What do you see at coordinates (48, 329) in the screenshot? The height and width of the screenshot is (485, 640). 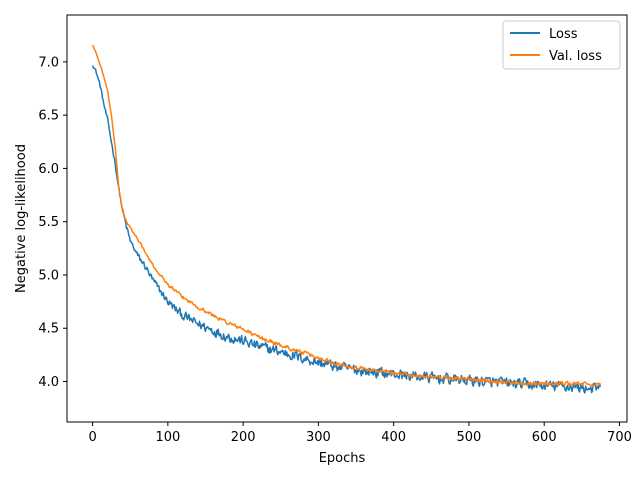 I see `y-tick-label: 4.5` at bounding box center [48, 329].